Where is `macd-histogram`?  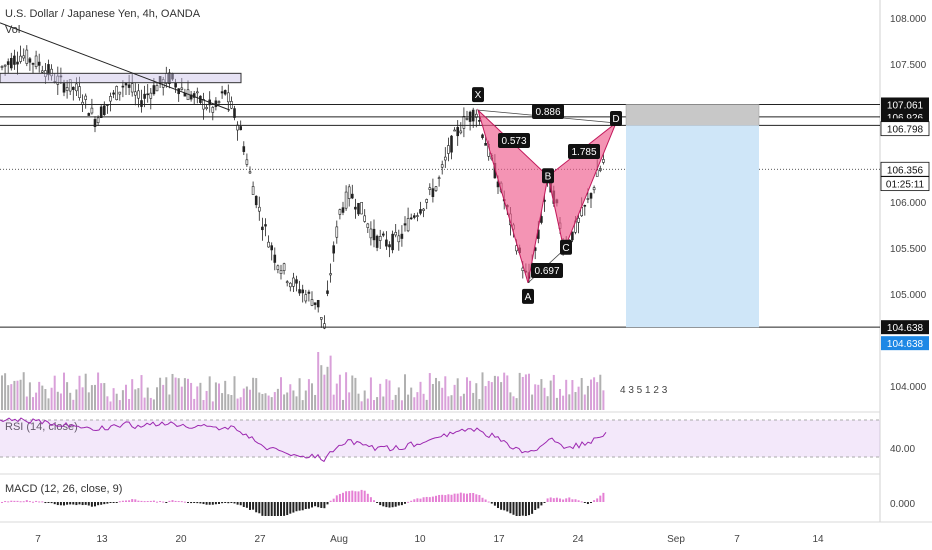 macd-histogram is located at coordinates (303, 502).